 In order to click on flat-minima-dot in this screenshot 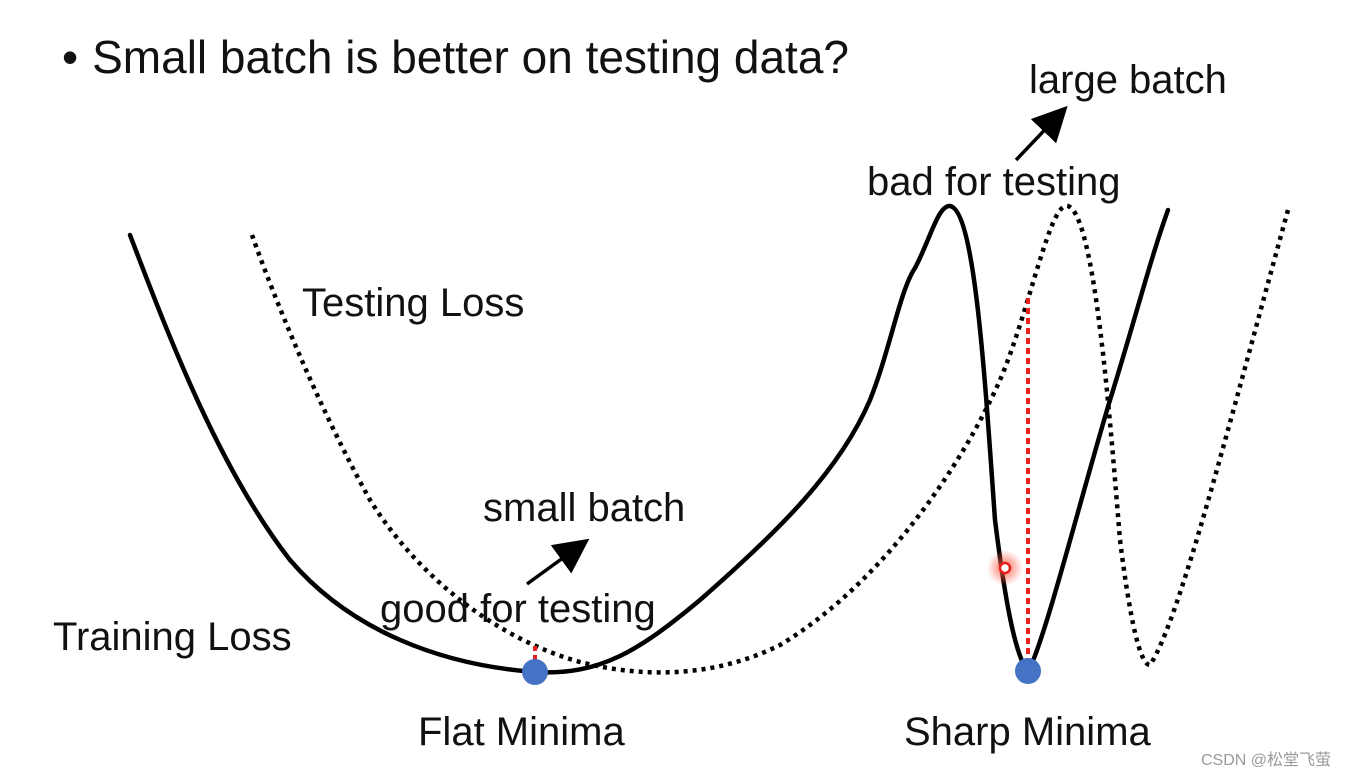, I will do `click(535, 672)`.